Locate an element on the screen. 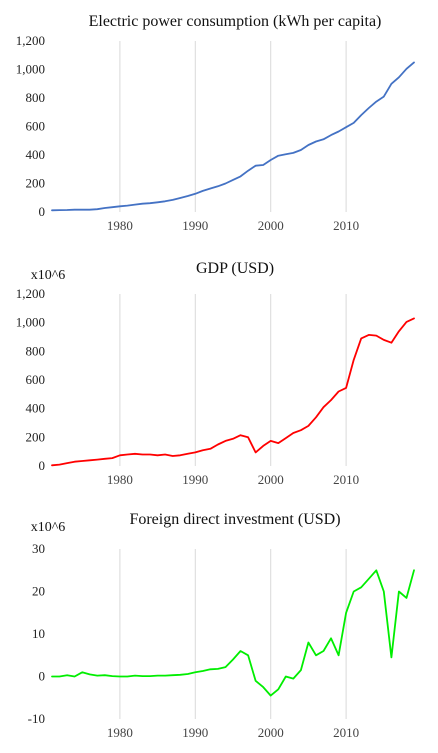  y-axis-ticks: -10 0 10 20 30 is located at coordinates (36, 633).